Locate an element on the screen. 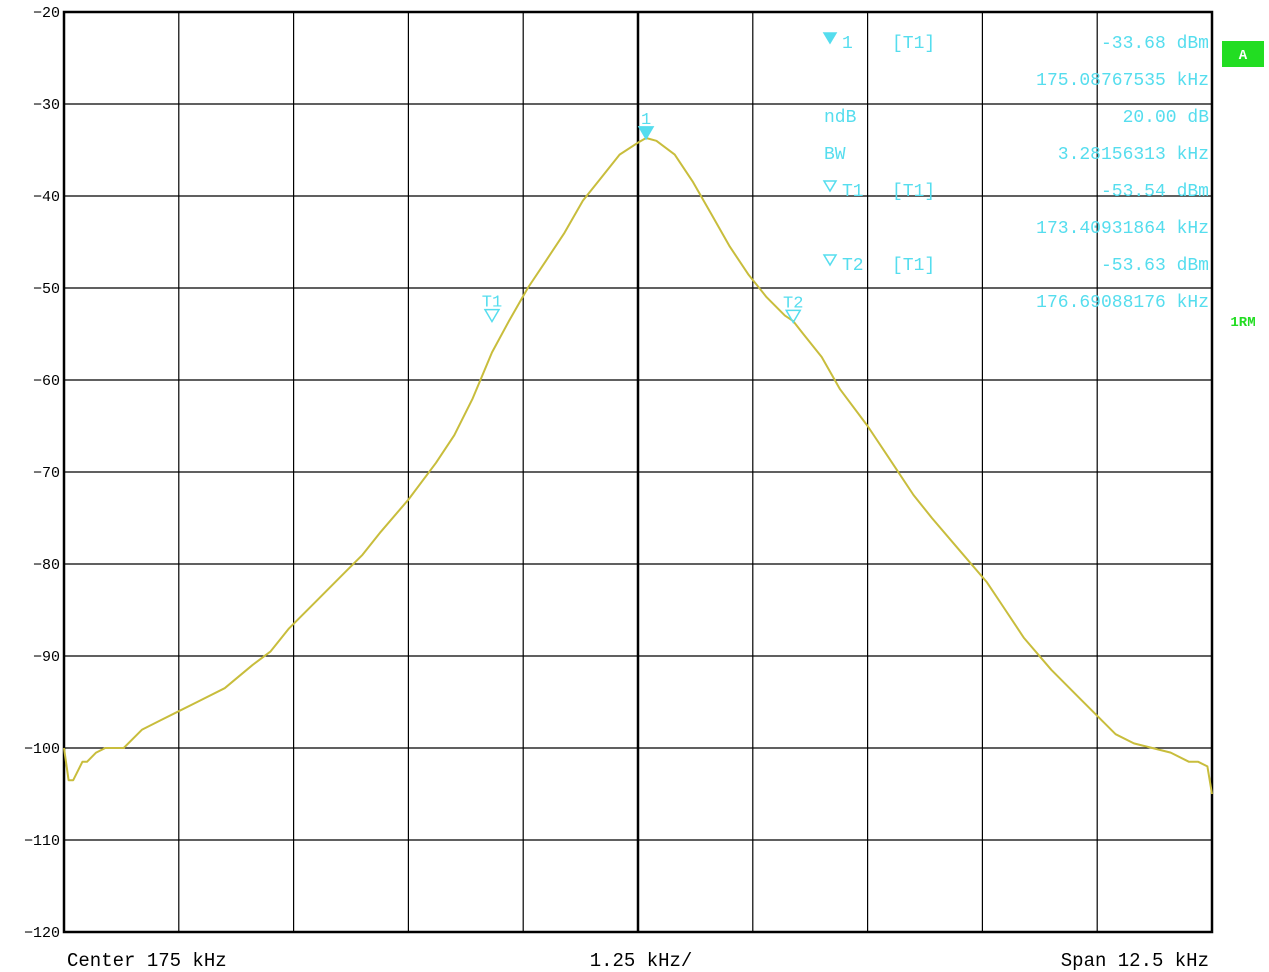 The image size is (1269, 972). readout-name: 1 is located at coordinates (847, 44).